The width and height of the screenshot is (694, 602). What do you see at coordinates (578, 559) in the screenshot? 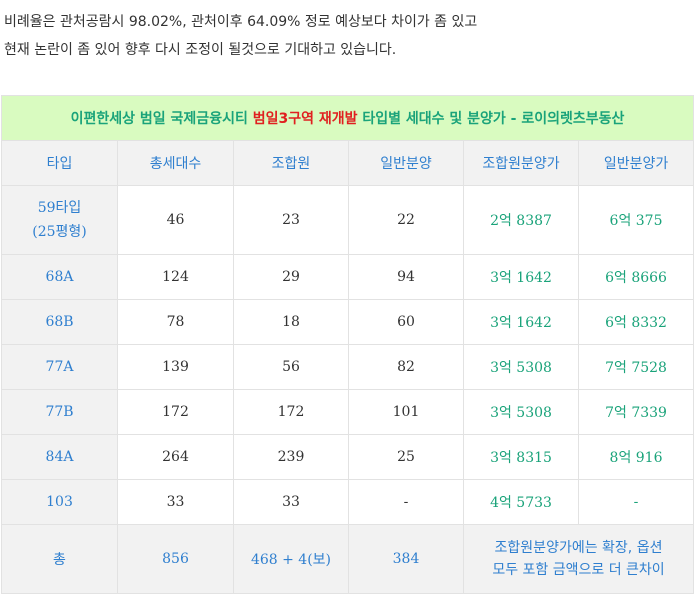
I see `price-note: 조합원분양가에는 확장, 옵션 모두 포함 금액으로 더 큰차이` at bounding box center [578, 559].